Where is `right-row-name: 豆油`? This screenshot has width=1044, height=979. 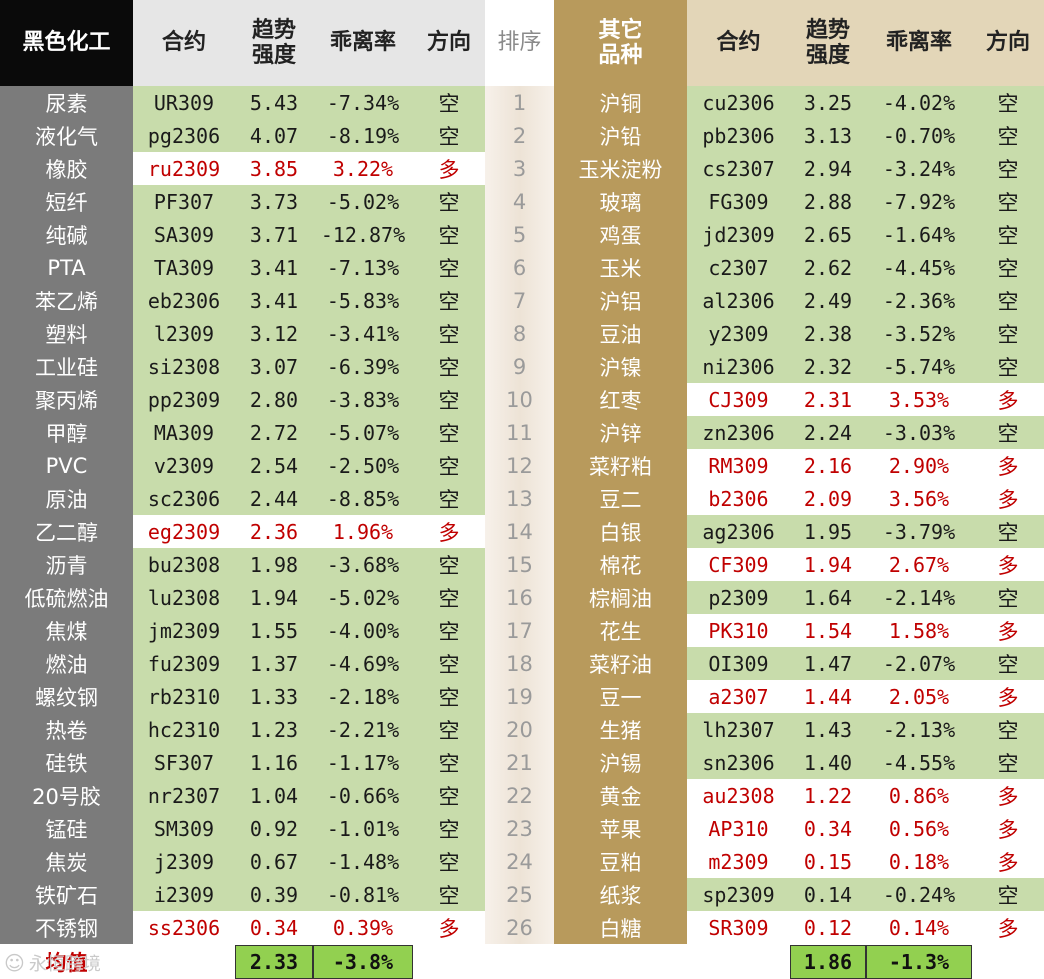 right-row-name: 豆油 is located at coordinates (620, 333).